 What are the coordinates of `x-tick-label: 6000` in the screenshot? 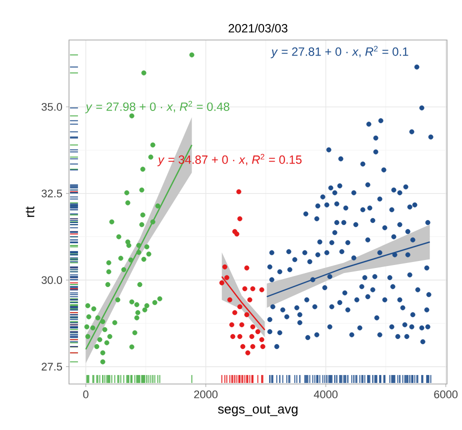 It's located at (446, 394).